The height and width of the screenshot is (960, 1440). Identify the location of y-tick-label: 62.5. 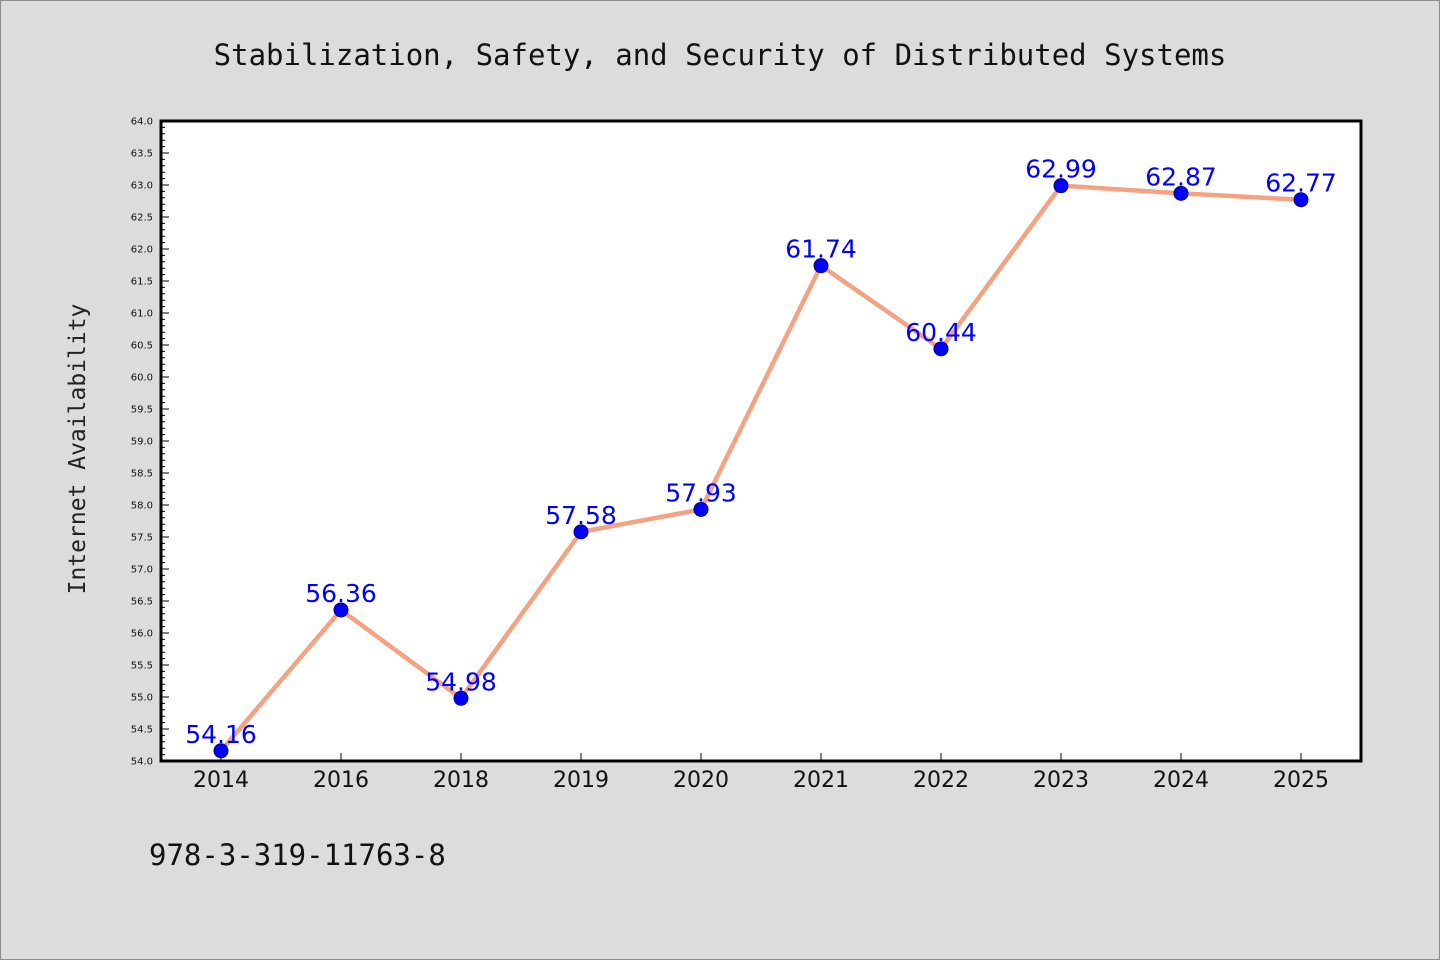
(142, 218).